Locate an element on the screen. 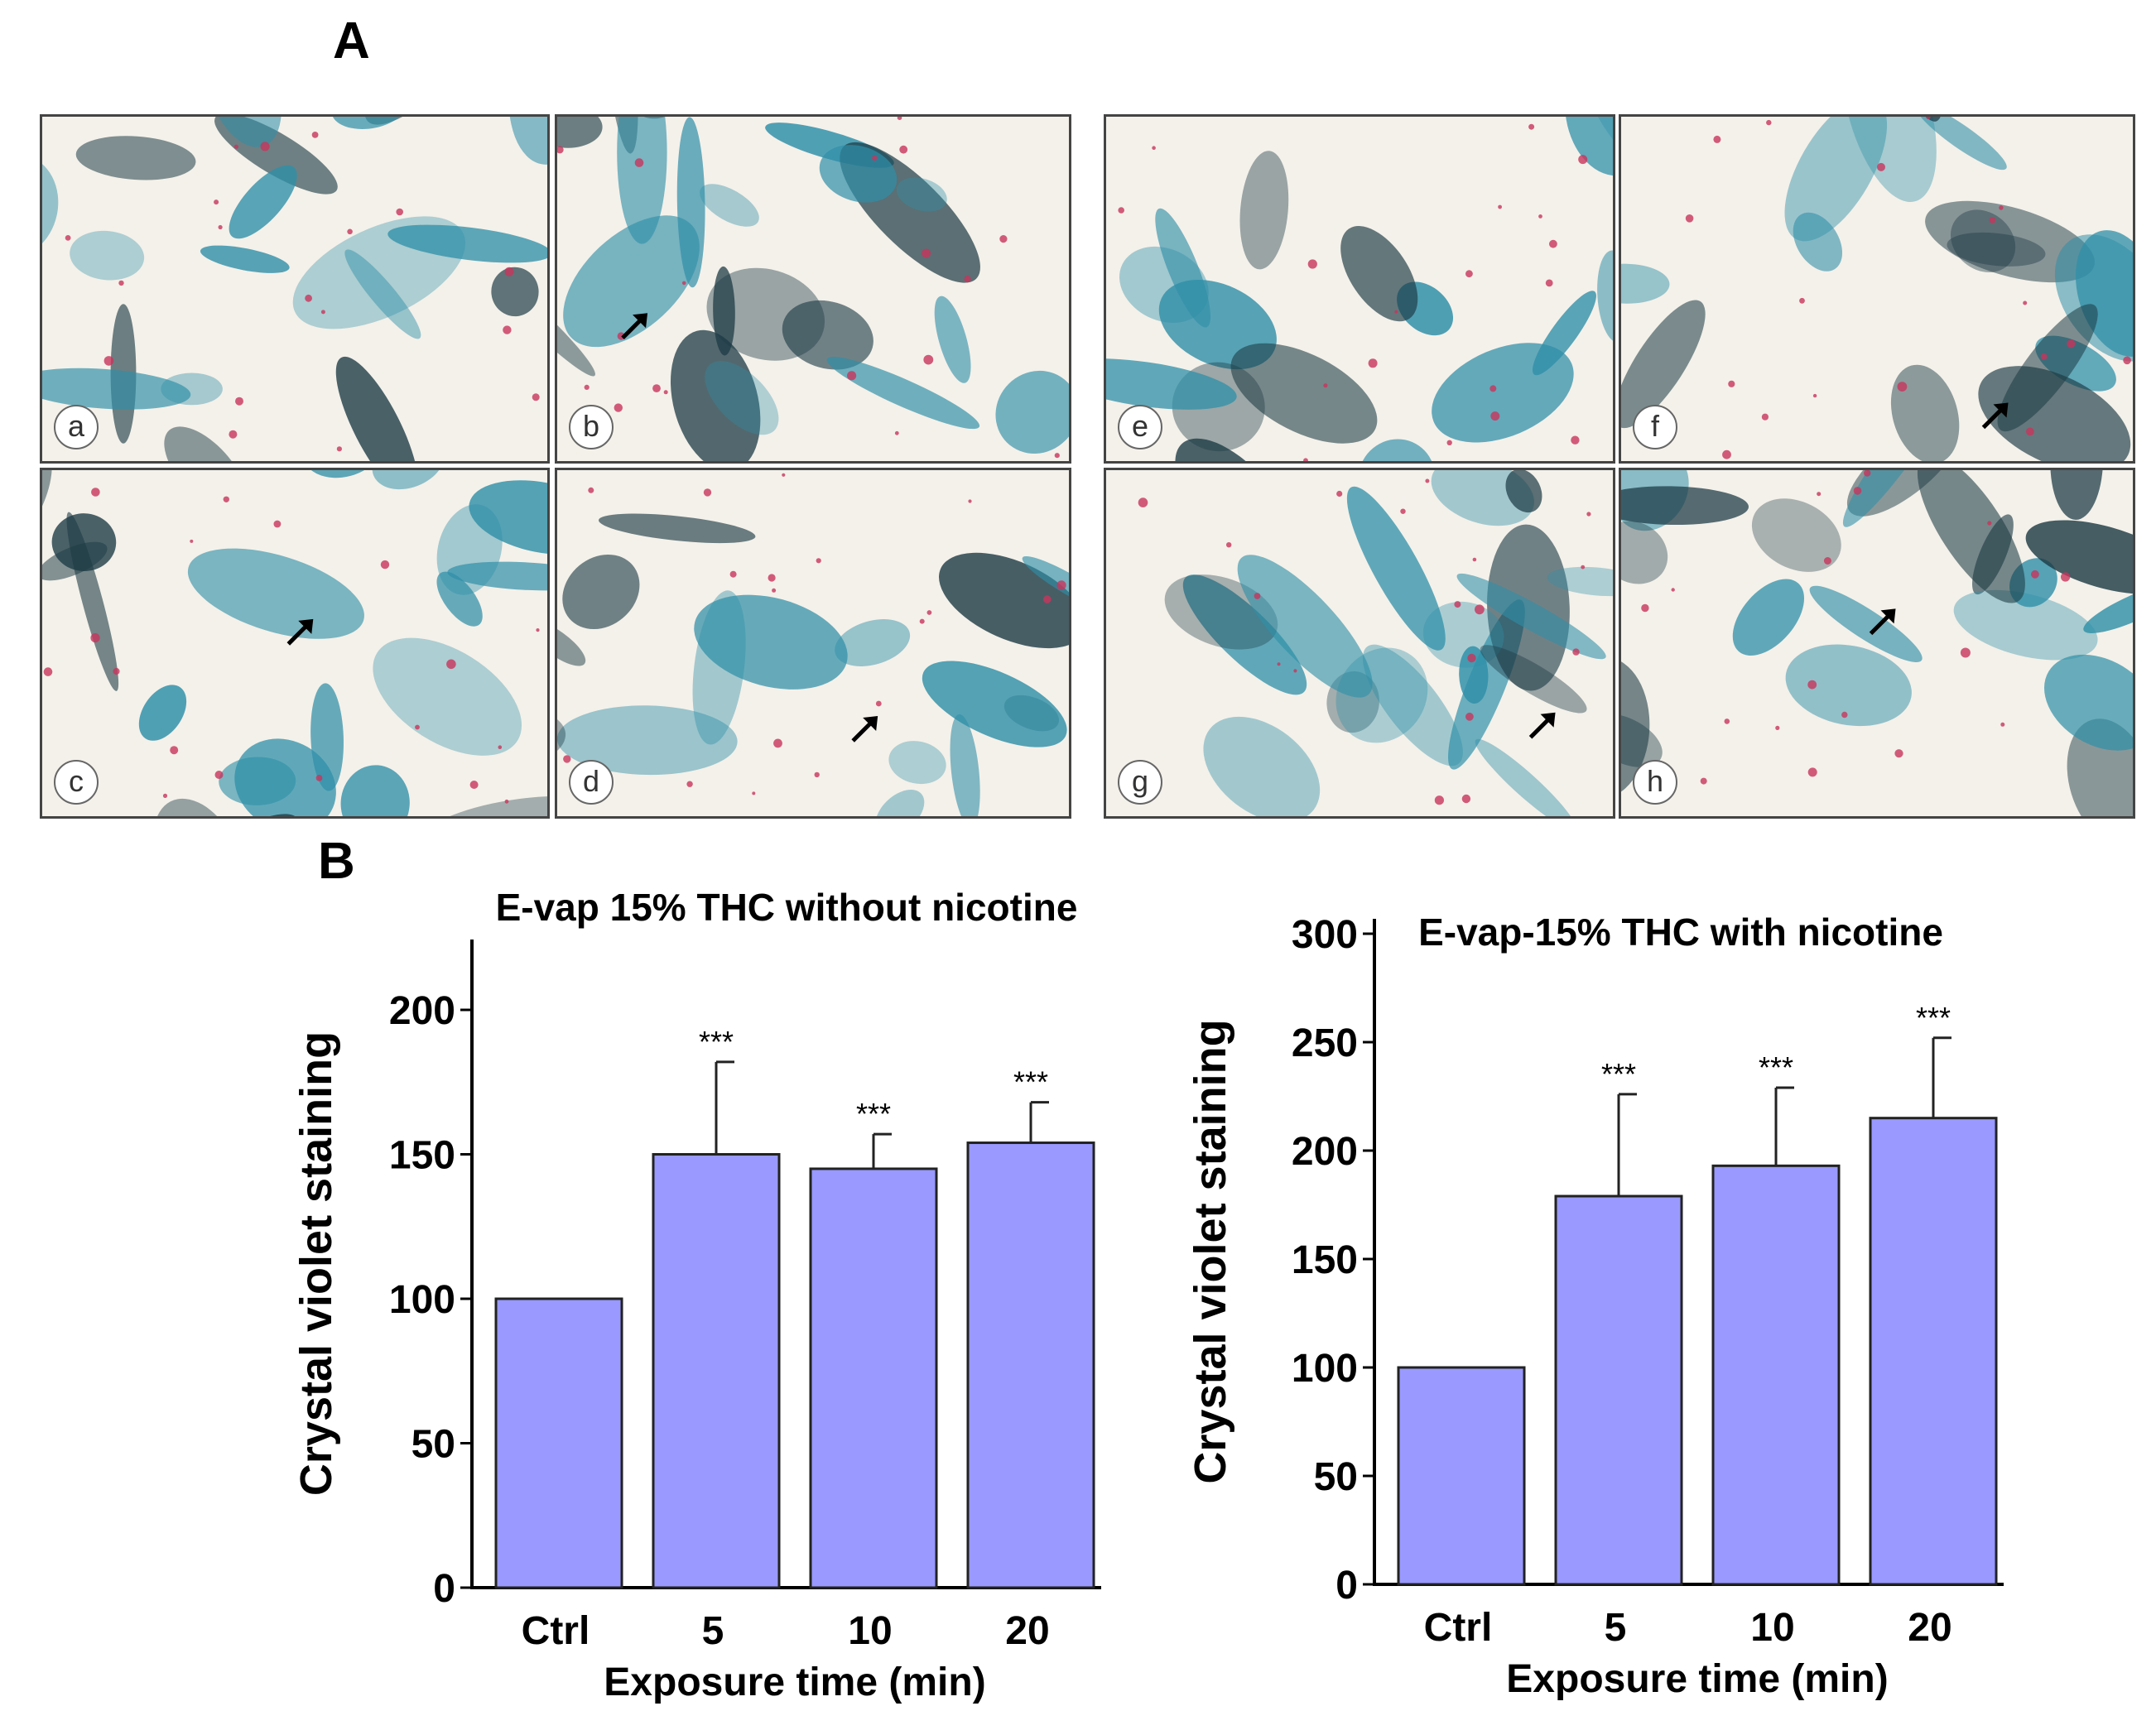  micrograph-a: a is located at coordinates (295, 289).